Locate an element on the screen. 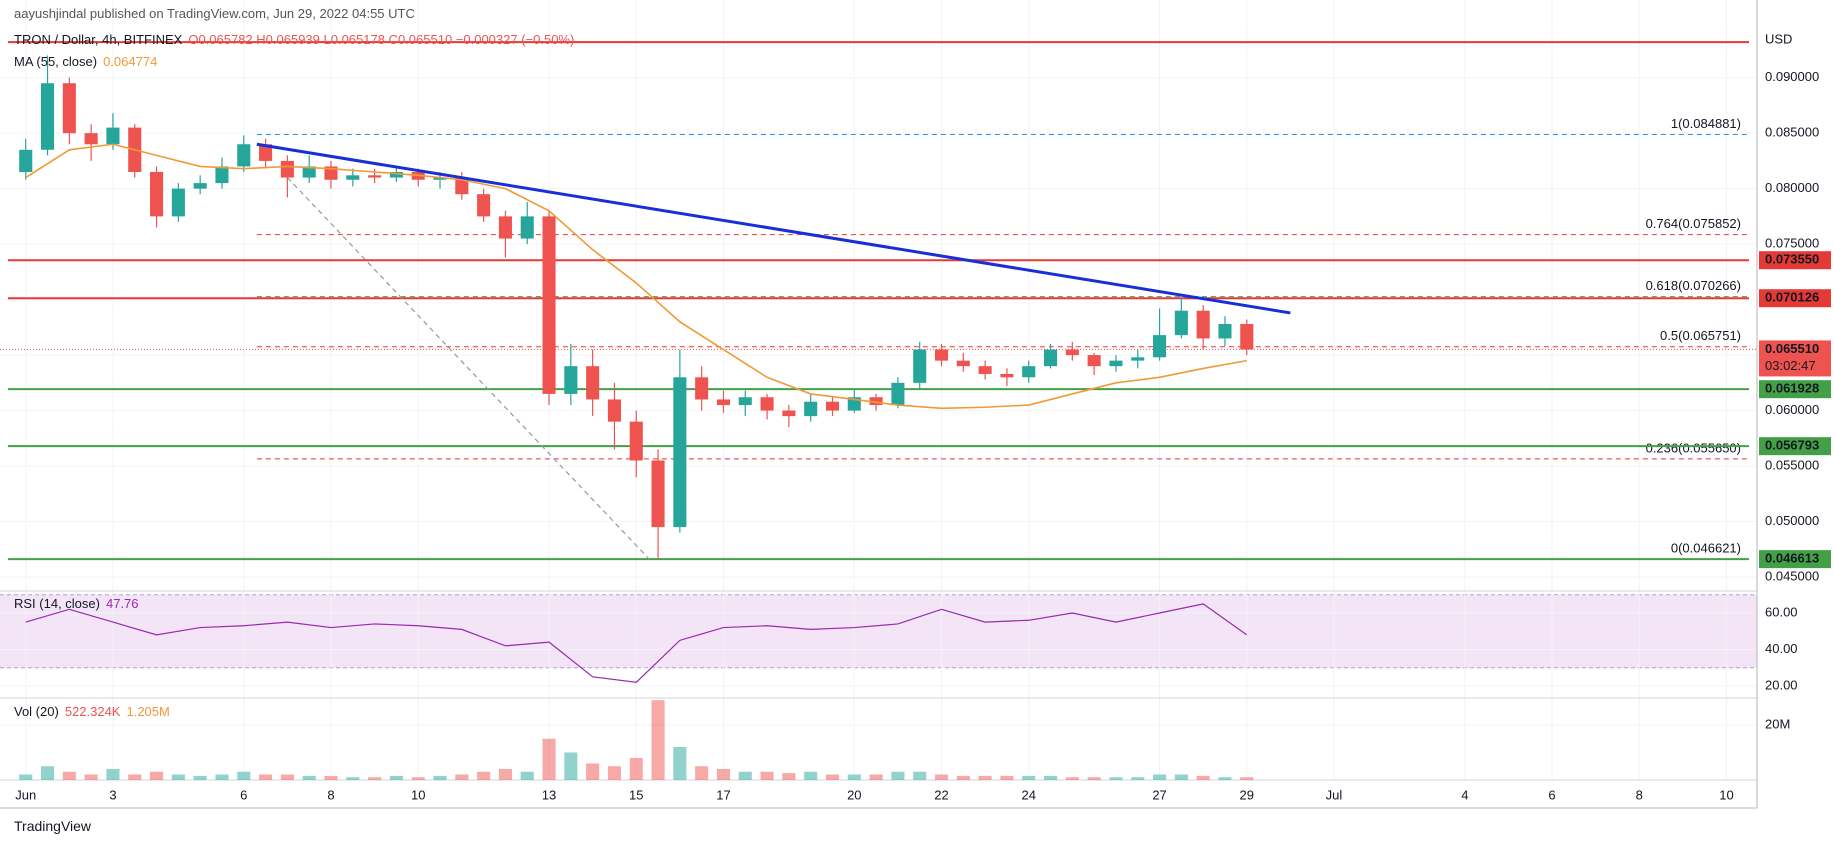 This screenshot has height=845, width=1834. y-tick-label: 0.085000 is located at coordinates (1792, 132).